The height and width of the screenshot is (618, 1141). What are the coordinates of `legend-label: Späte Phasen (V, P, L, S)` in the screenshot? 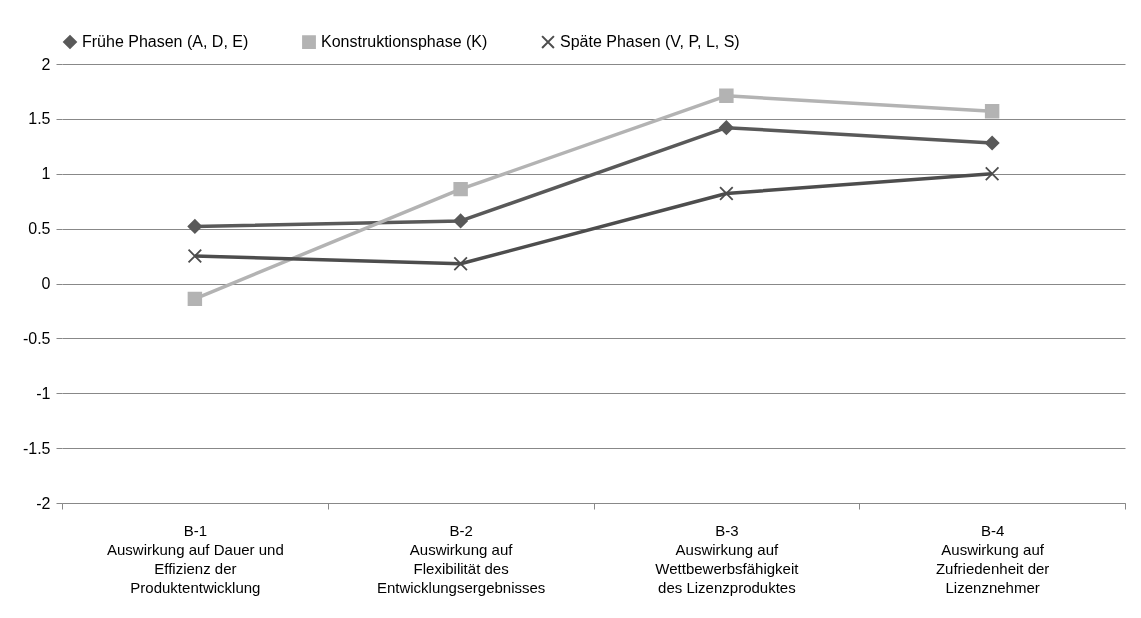 It's located at (650, 42).